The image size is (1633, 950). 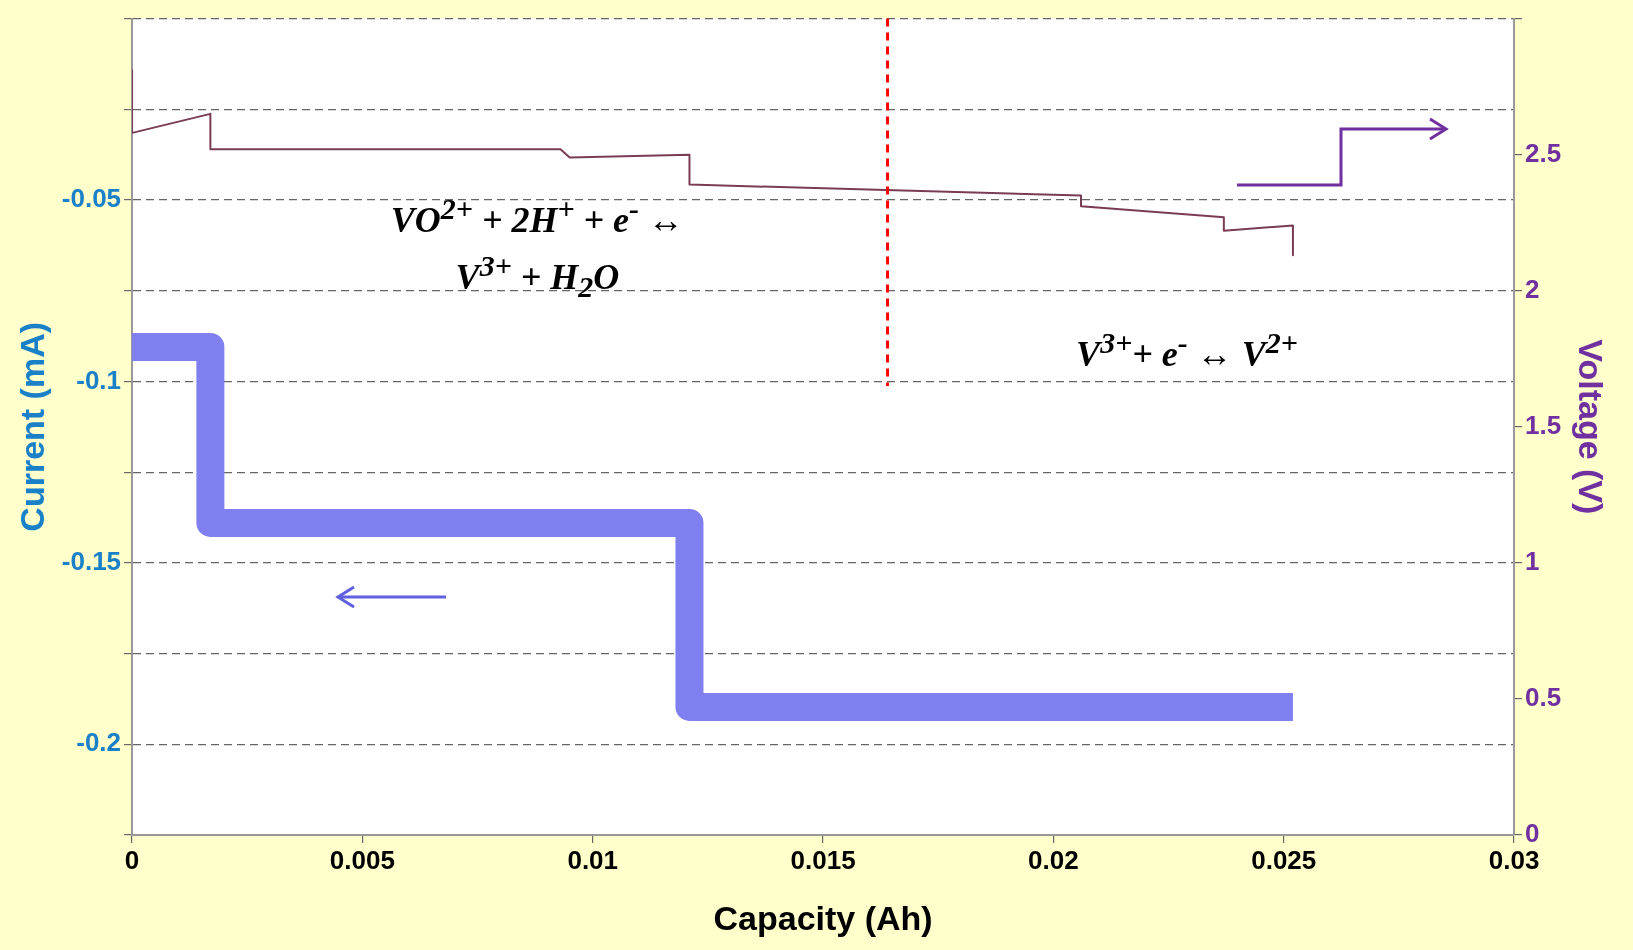 I want to click on x-tick-label: 0.025, so click(x=1284, y=859).